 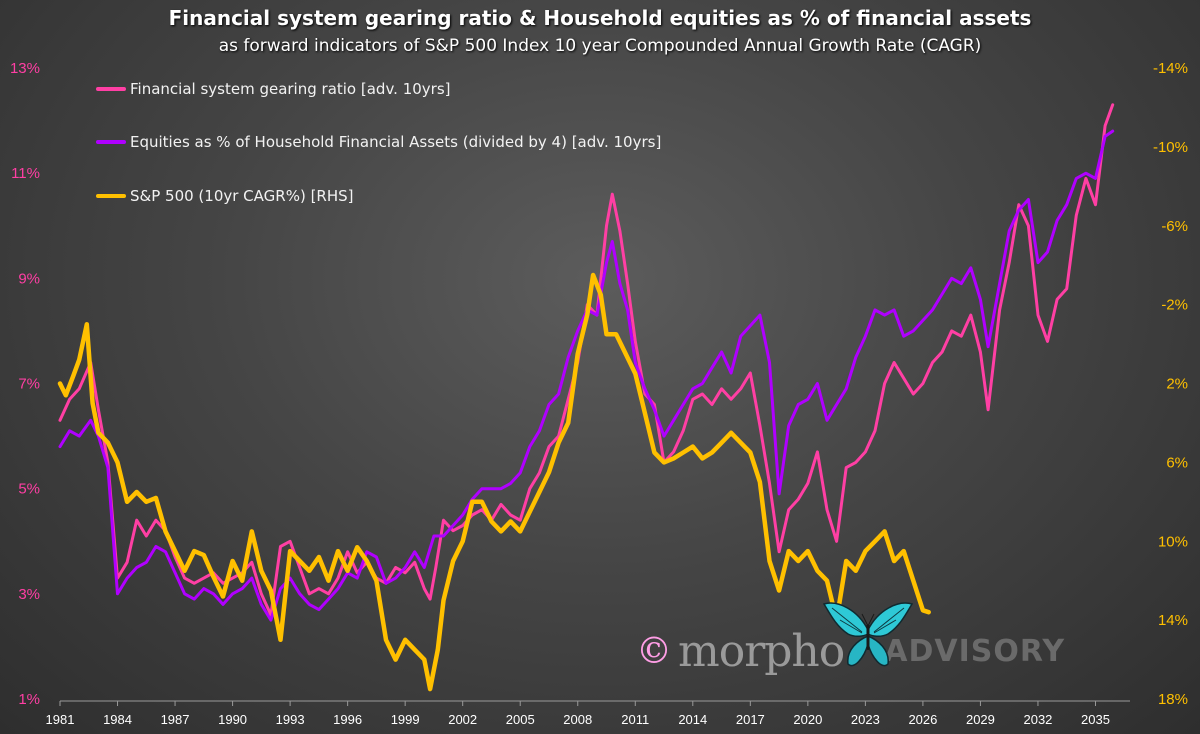 I want to click on watermark-brand: morpho, so click(x=761, y=651).